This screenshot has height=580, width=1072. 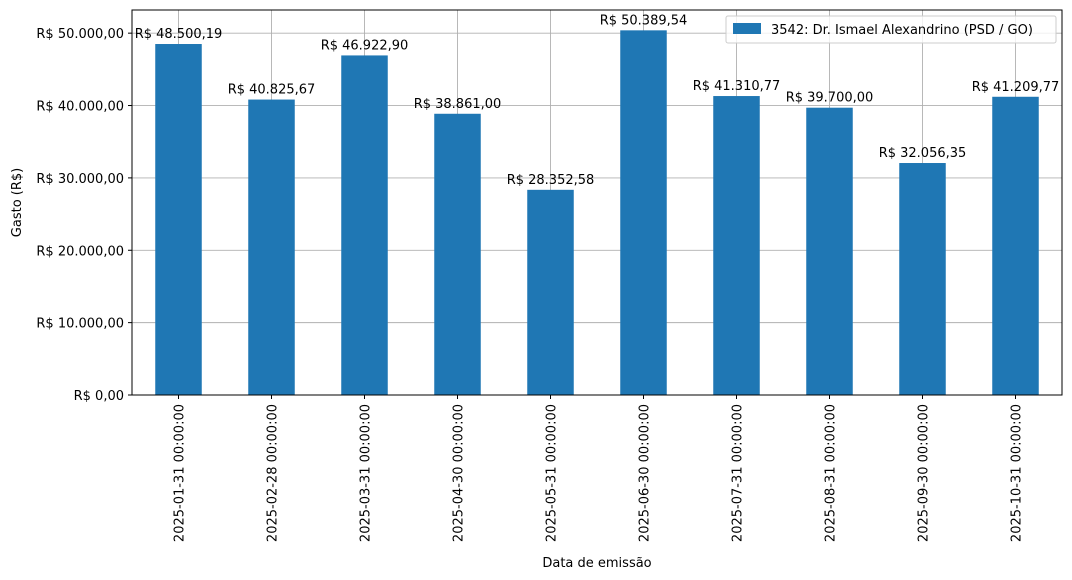 What do you see at coordinates (830, 98) in the screenshot?
I see `data-label: R$ 39.700,00` at bounding box center [830, 98].